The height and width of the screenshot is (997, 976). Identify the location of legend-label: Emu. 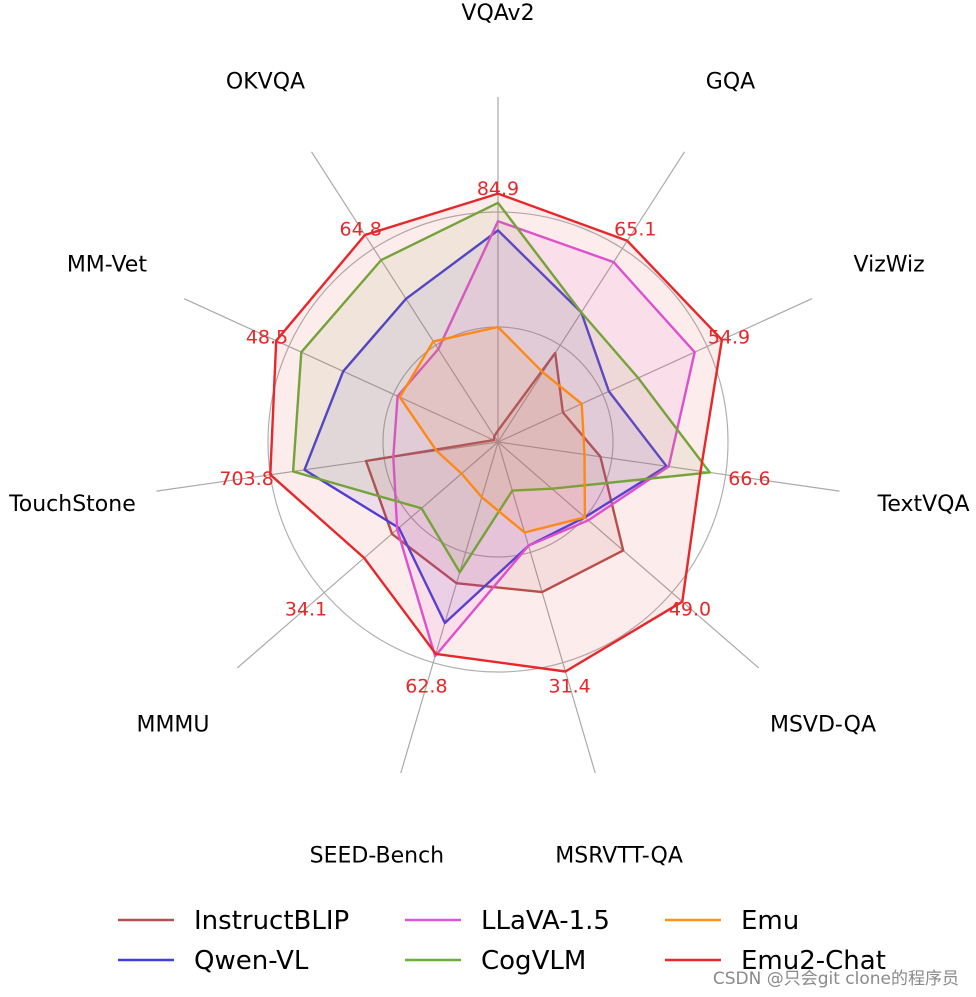
(770, 921).